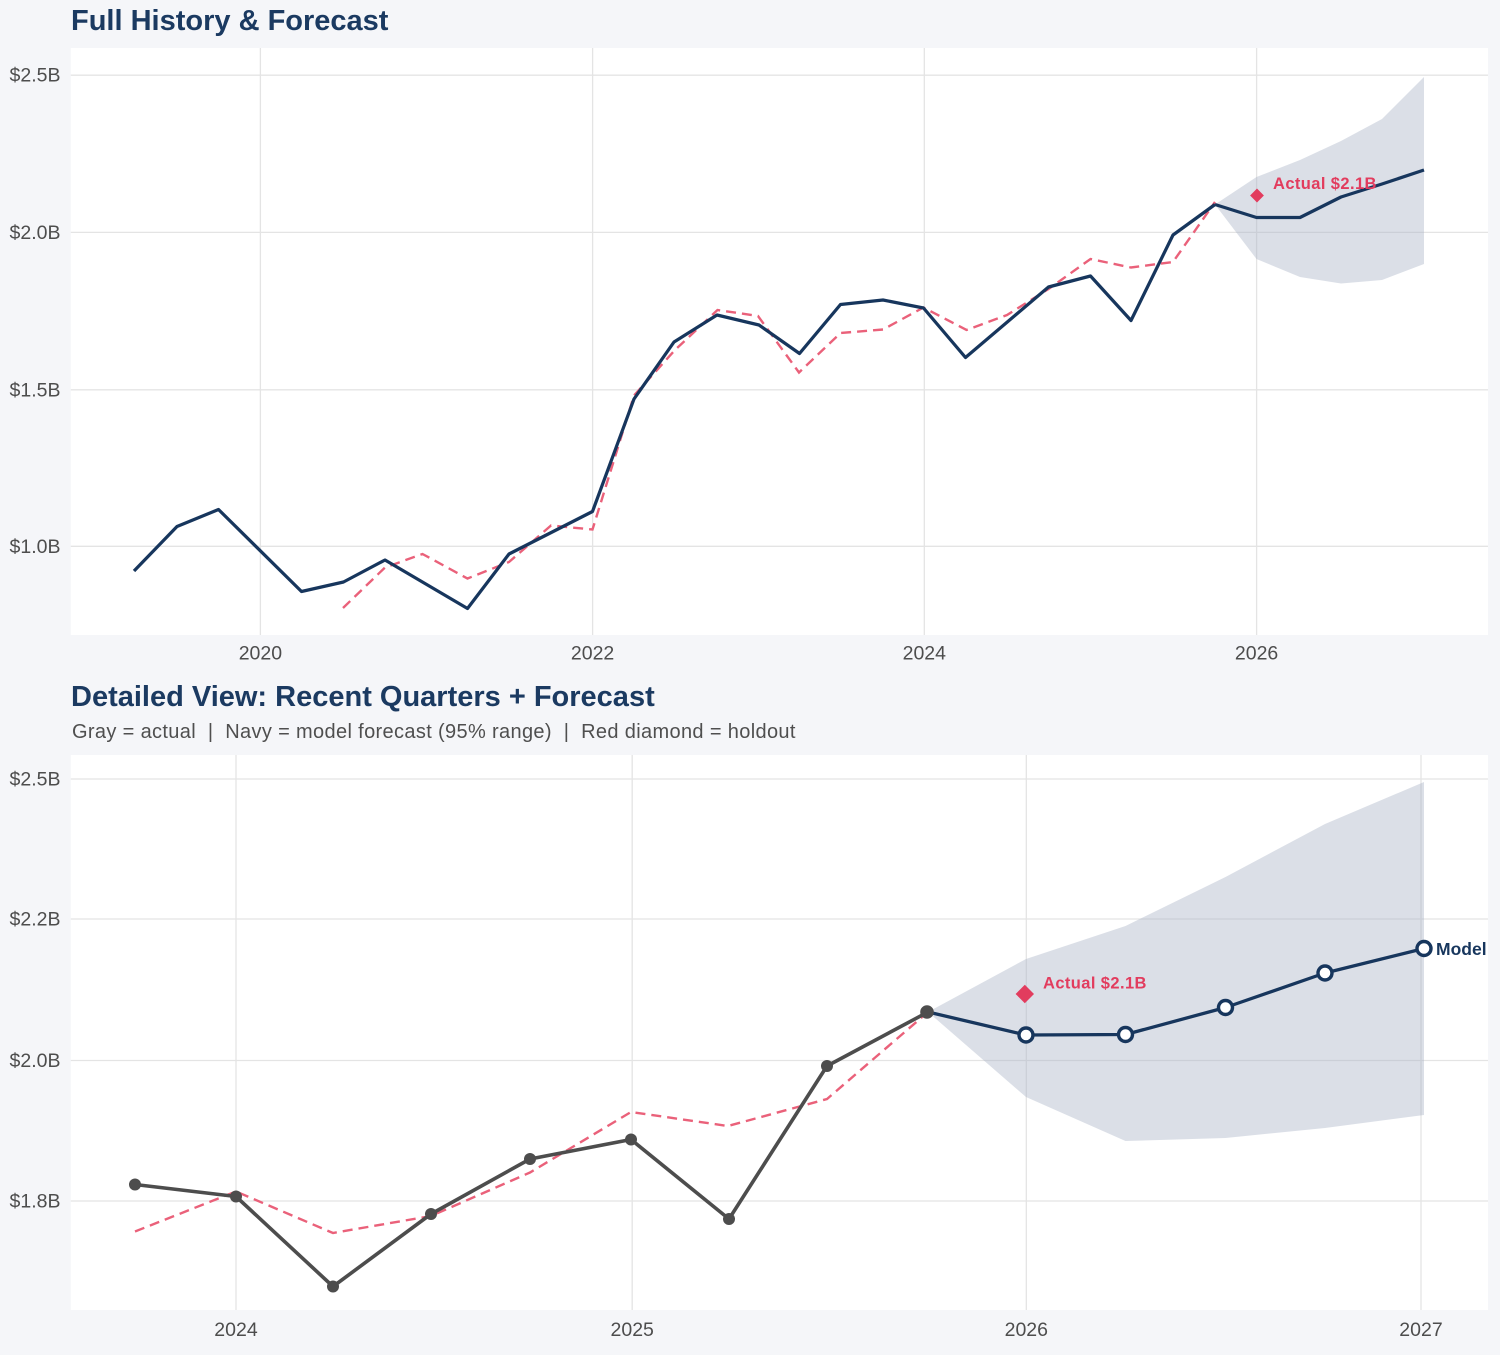  Describe the element at coordinates (230, 21) in the screenshot. I see `svg-text: Full History & Forecast` at that location.